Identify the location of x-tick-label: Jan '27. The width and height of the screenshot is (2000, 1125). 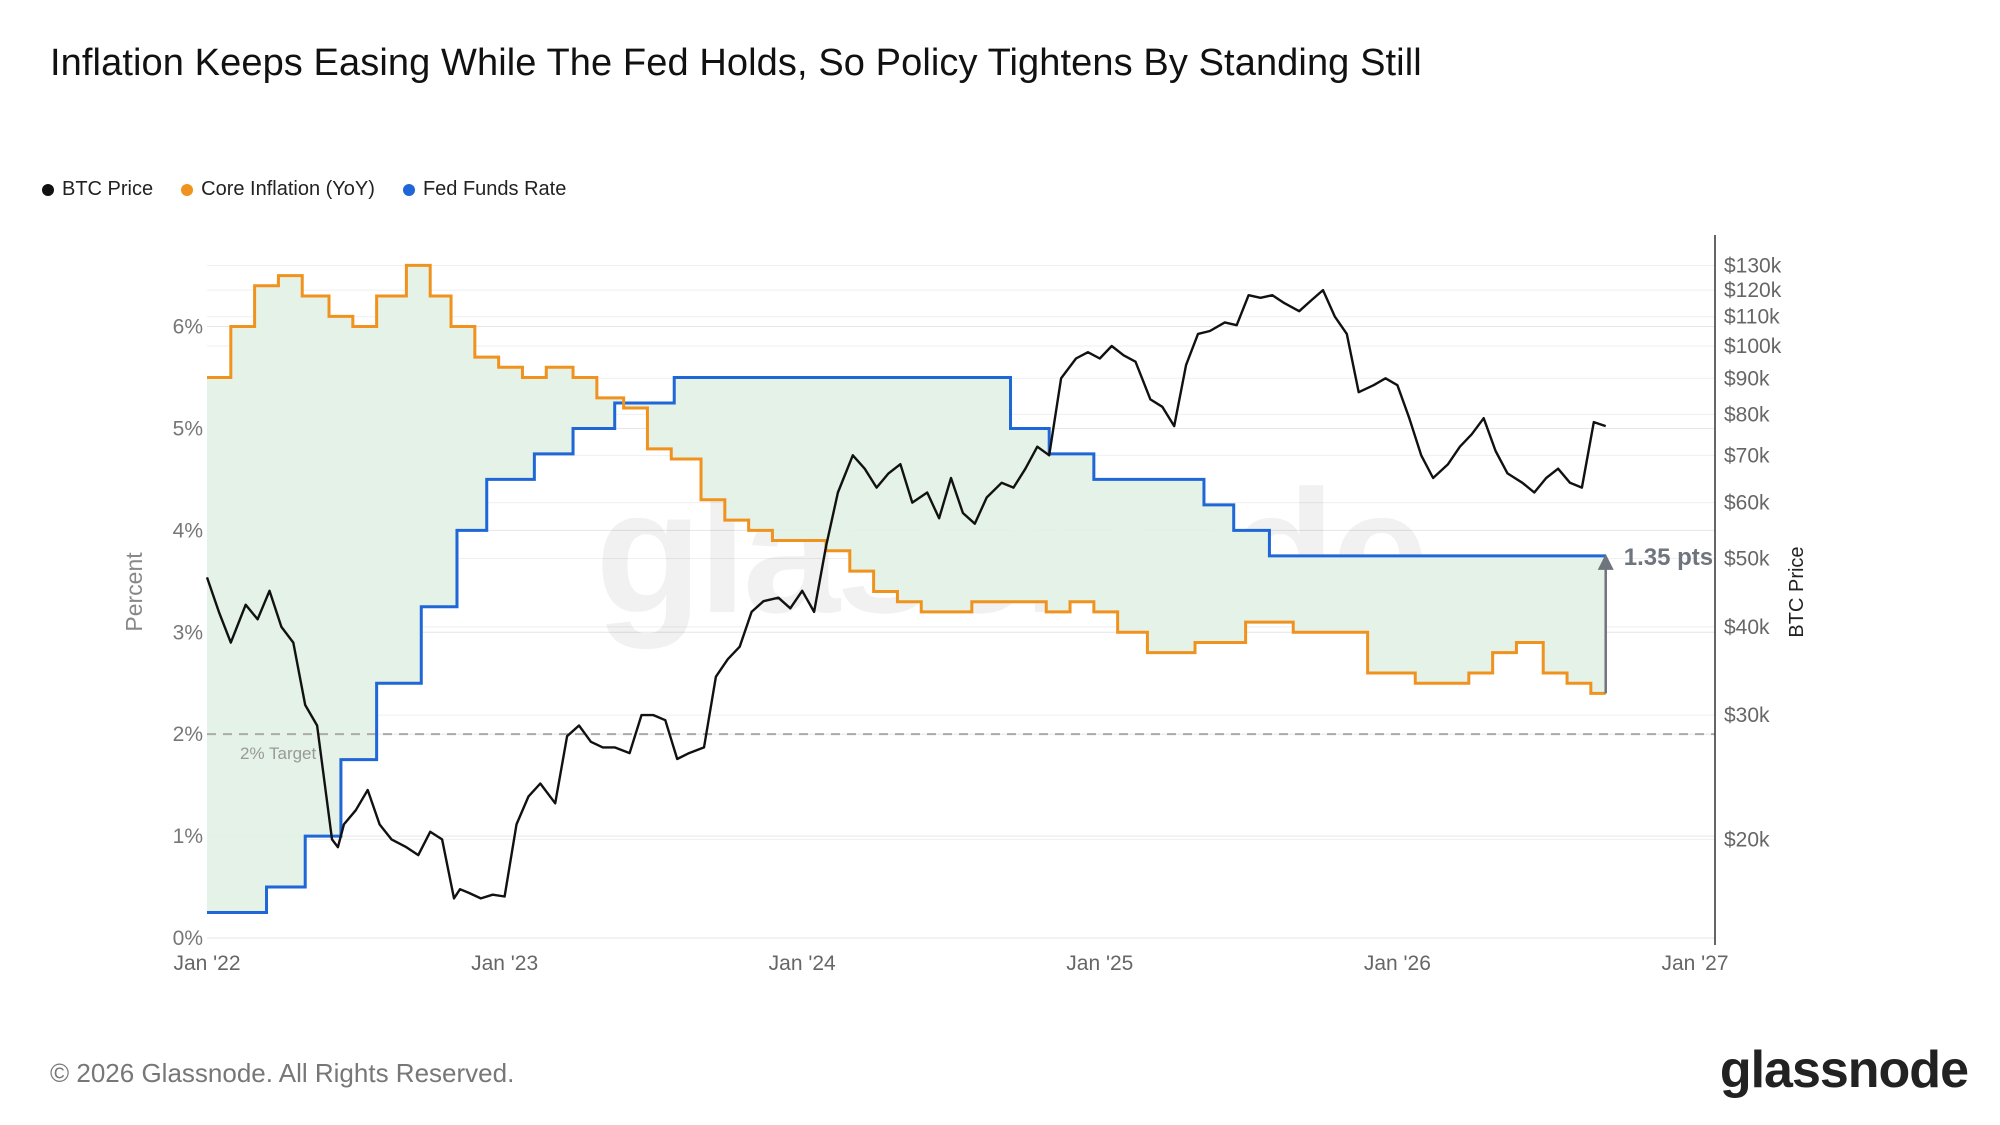
(1694, 963).